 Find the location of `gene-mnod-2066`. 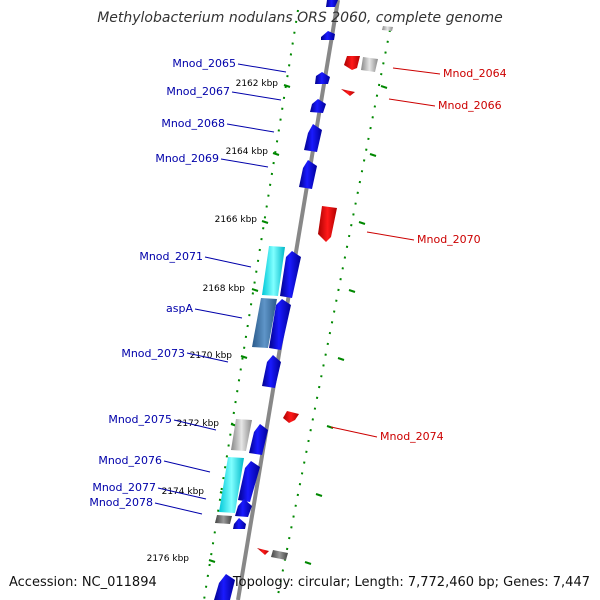

gene-mnod-2066 is located at coordinates (348, 92).